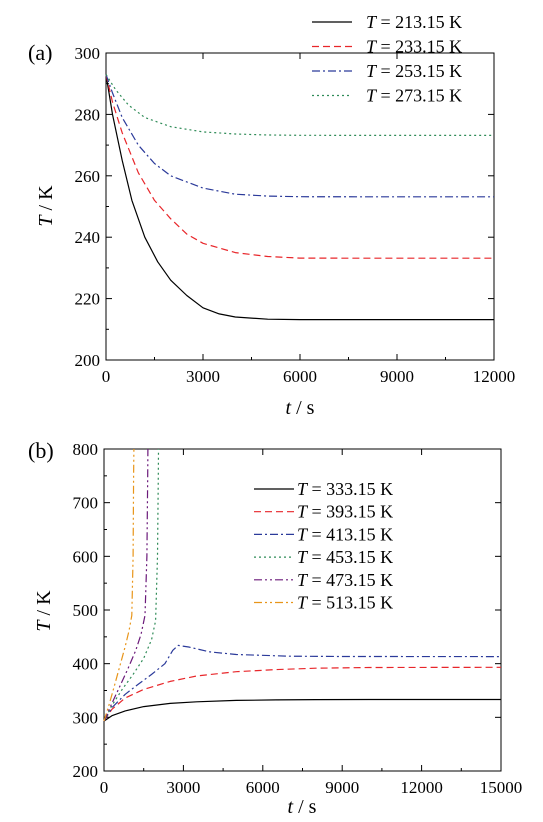 This screenshot has height=822, width=543. Describe the element at coordinates (345, 489) in the screenshot. I see `legend-label: T = 333.15 K` at that location.